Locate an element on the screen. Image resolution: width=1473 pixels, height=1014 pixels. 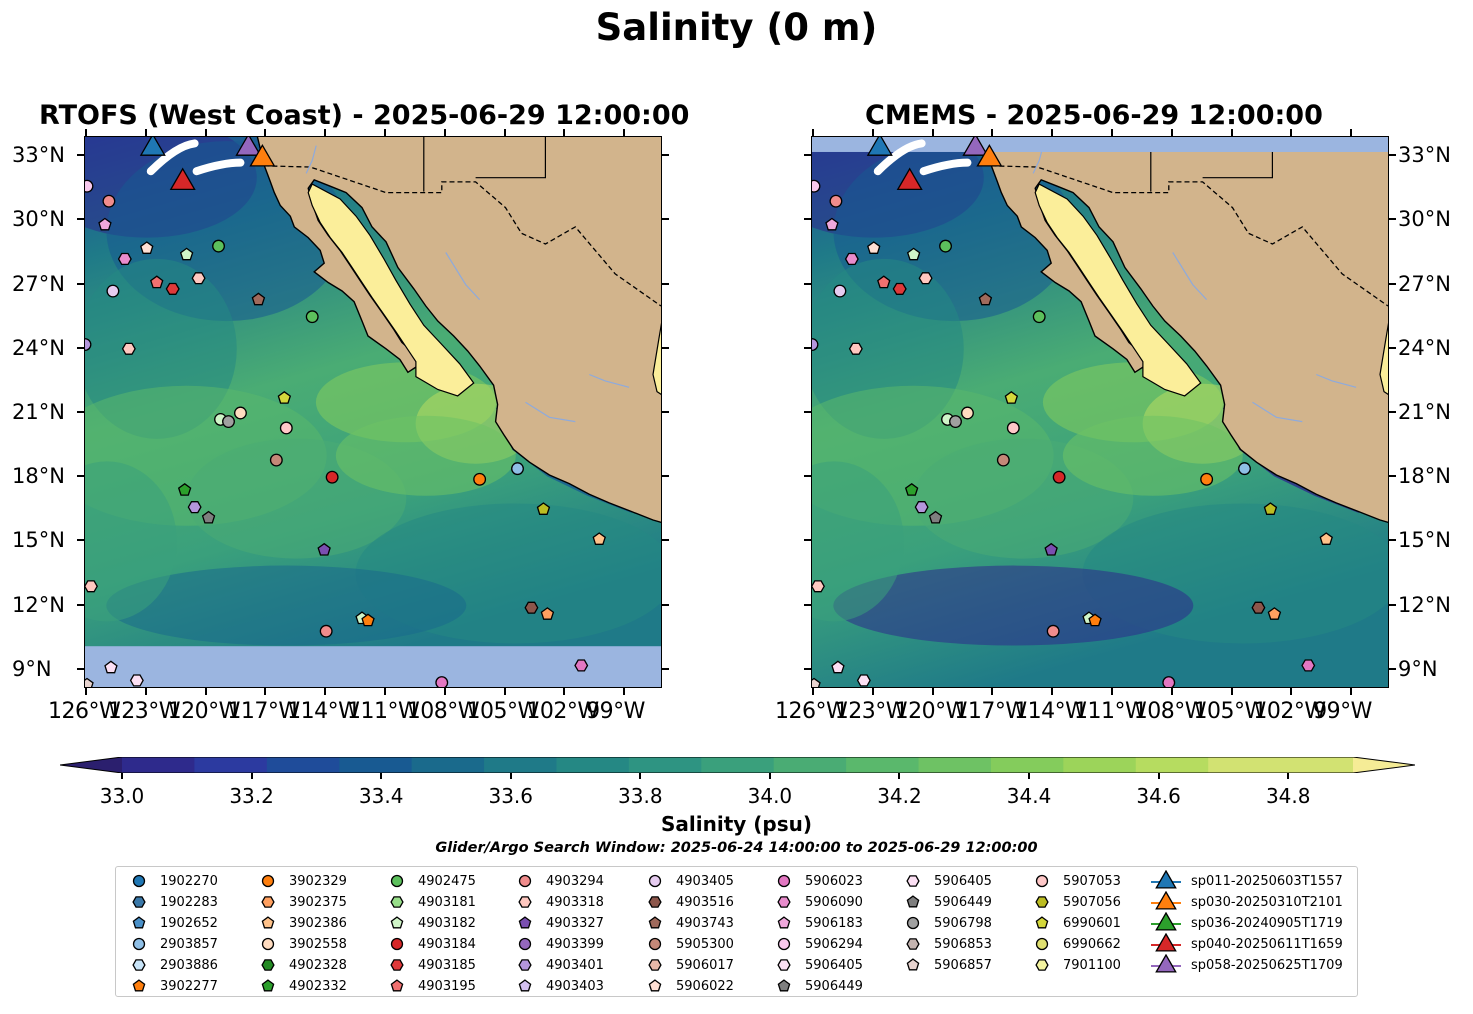
colorbar-tick is located at coordinates (769, 776).